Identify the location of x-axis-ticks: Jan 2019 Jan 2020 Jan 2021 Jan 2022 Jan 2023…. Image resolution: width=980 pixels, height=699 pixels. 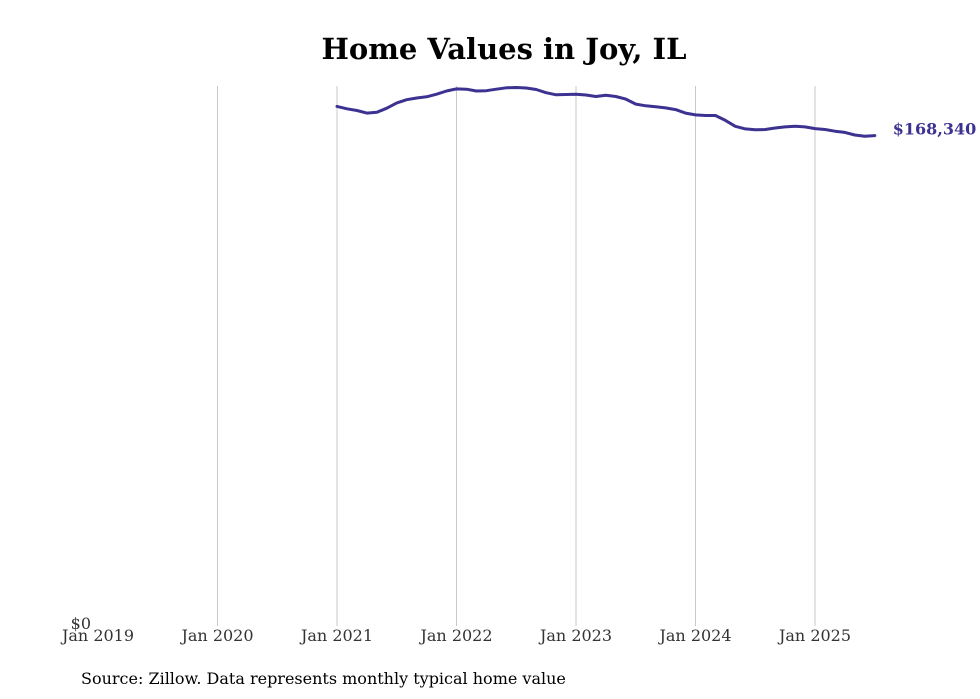
(455, 635).